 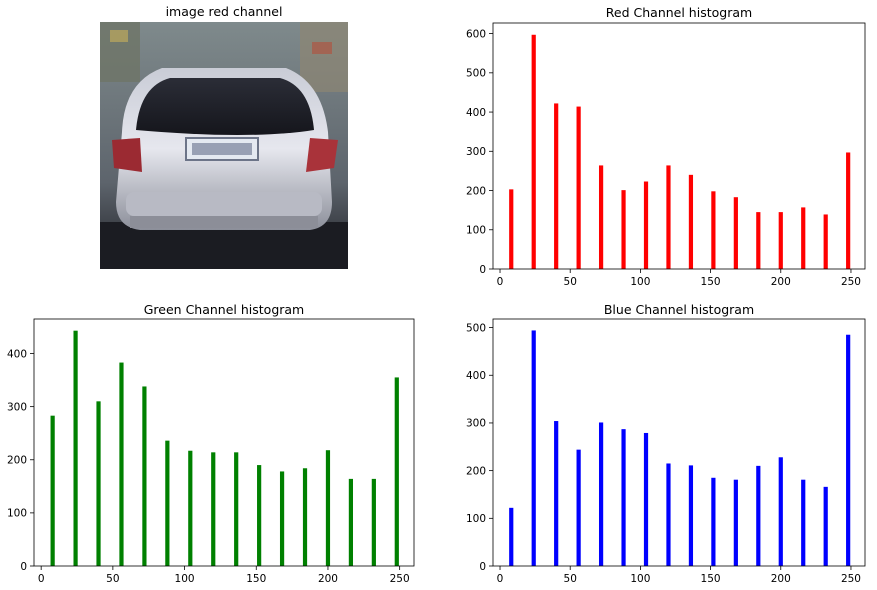 What do you see at coordinates (679, 309) in the screenshot?
I see `chart-title-blue: Blue Channel histogram` at bounding box center [679, 309].